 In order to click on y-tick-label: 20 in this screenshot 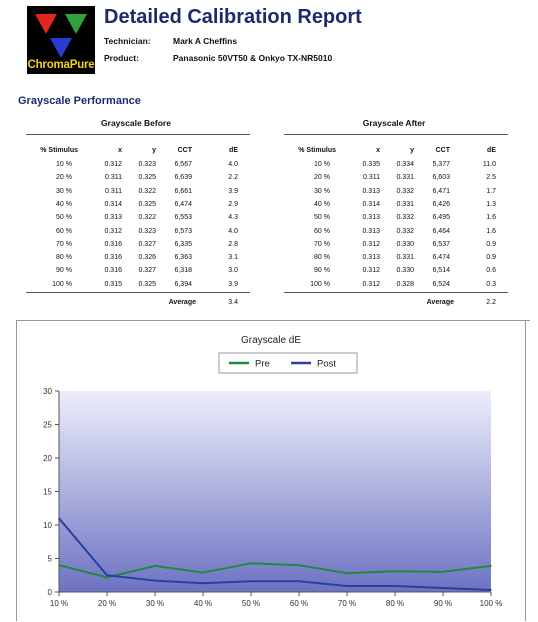, I will do `click(47, 458)`.